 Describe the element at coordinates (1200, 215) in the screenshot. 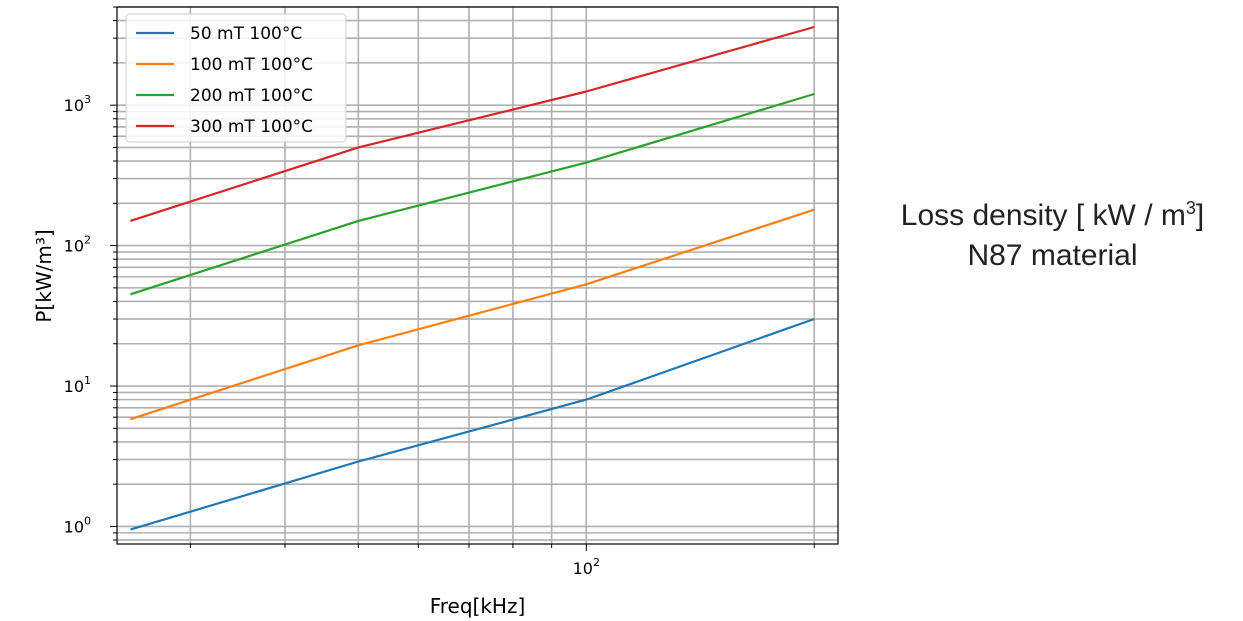

I see `caption-line-1-end: ]` at that location.